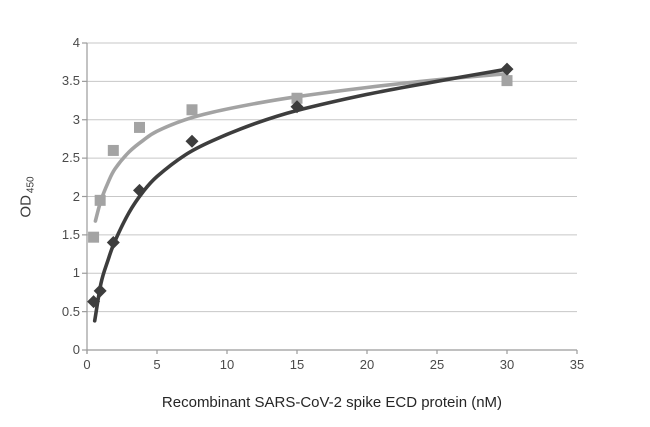  What do you see at coordinates (157, 364) in the screenshot?
I see `x-tick-label: 5` at bounding box center [157, 364].